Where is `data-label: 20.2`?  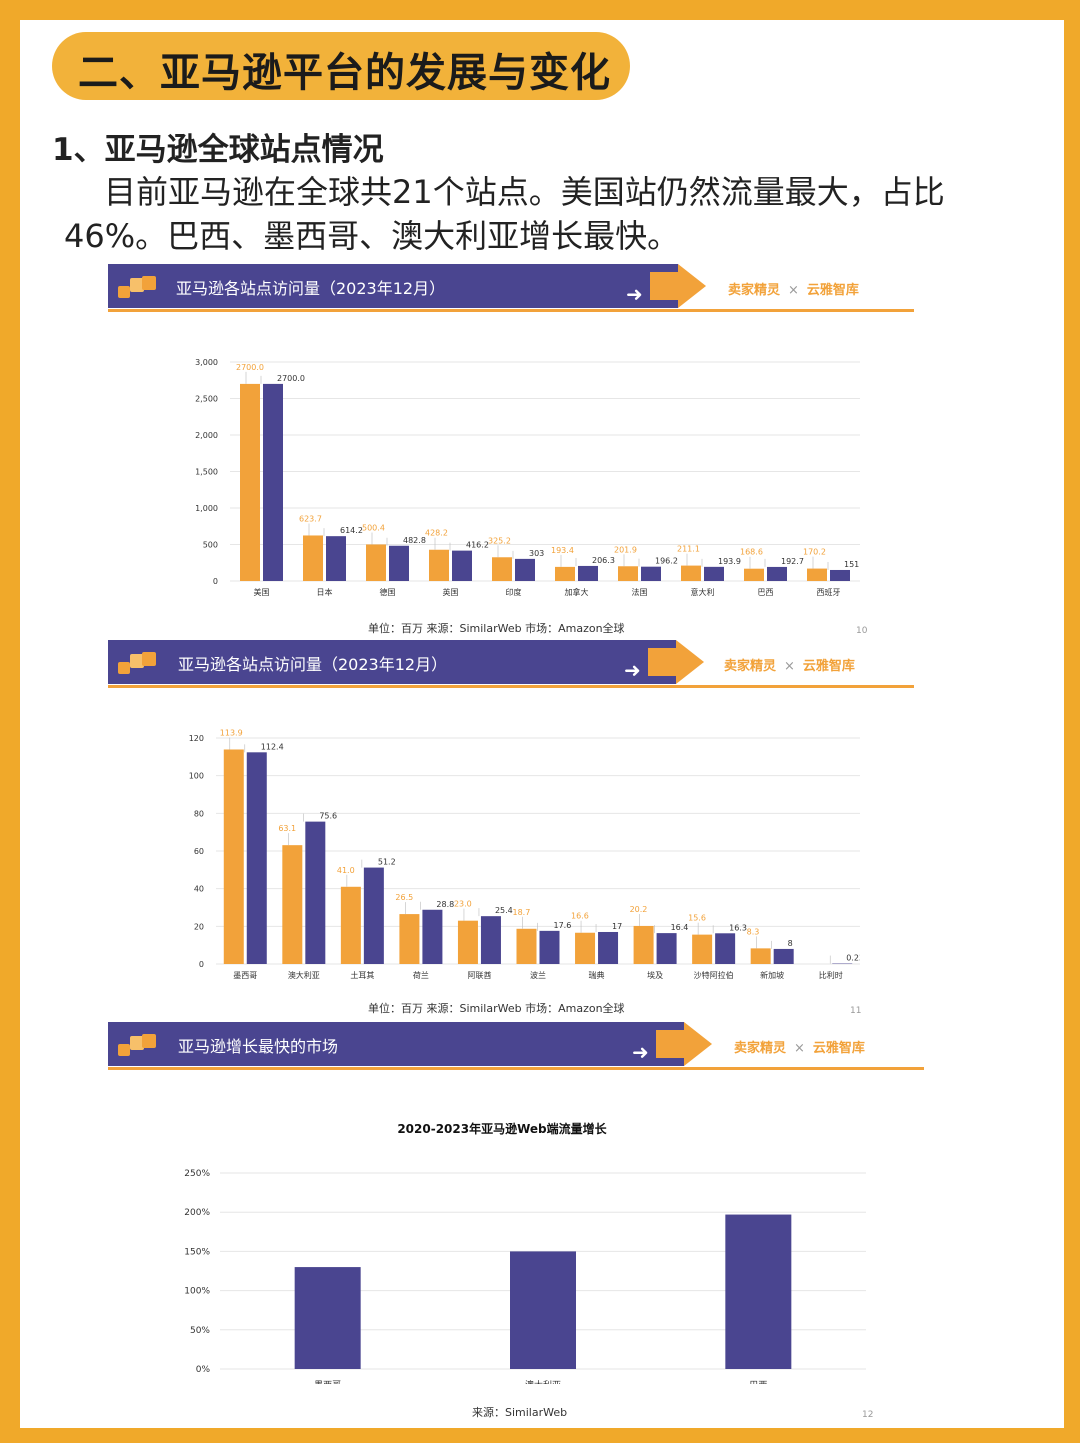
data-label: 20.2 is located at coordinates (639, 909).